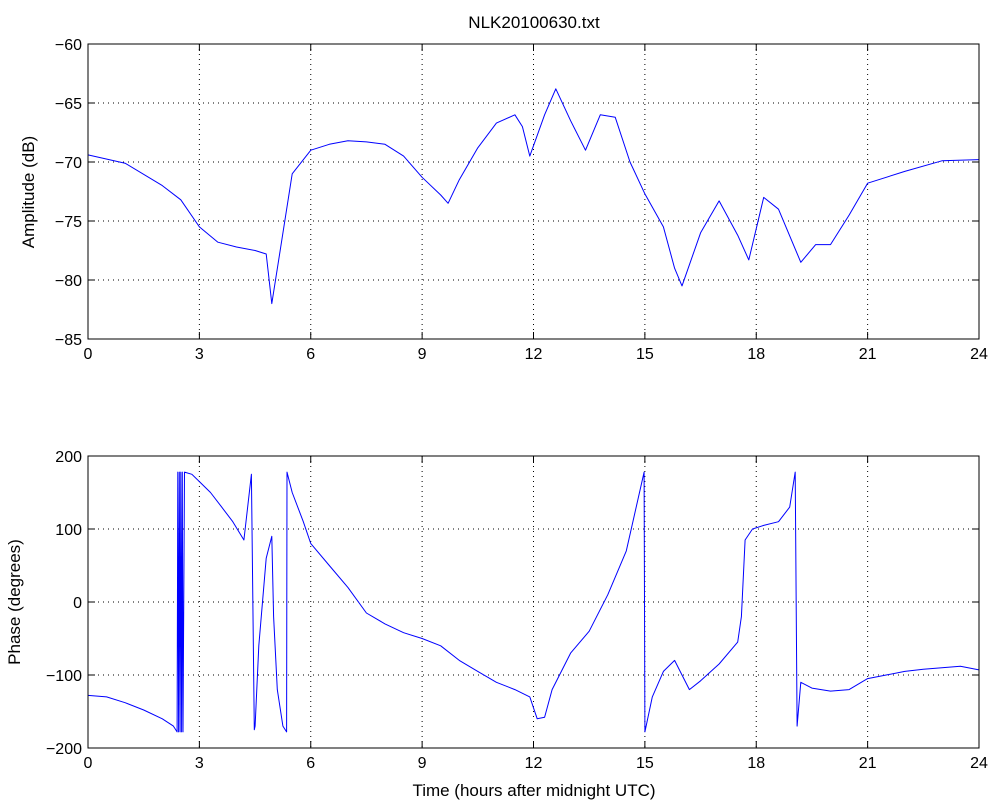 This screenshot has height=806, width=998. I want to click on amplitude-y-axis-label: Amplitude (dB), so click(28, 192).